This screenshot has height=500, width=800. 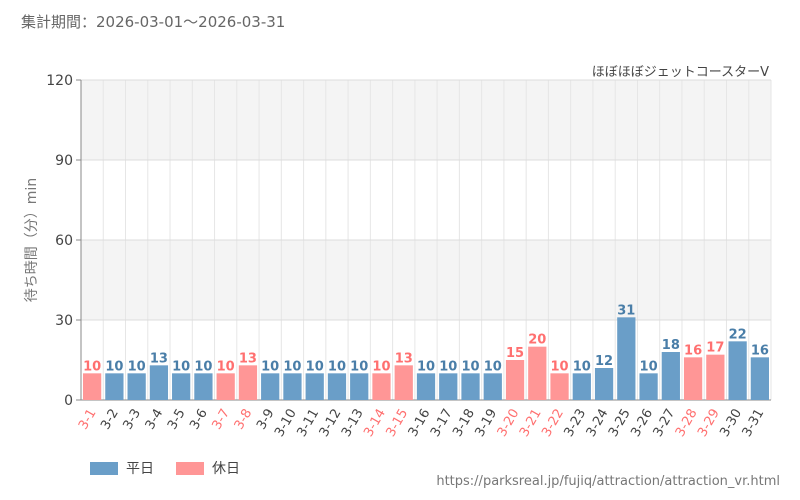 What do you see at coordinates (375, 423) in the screenshot?
I see `x-tick-label: 3-14` at bounding box center [375, 423].